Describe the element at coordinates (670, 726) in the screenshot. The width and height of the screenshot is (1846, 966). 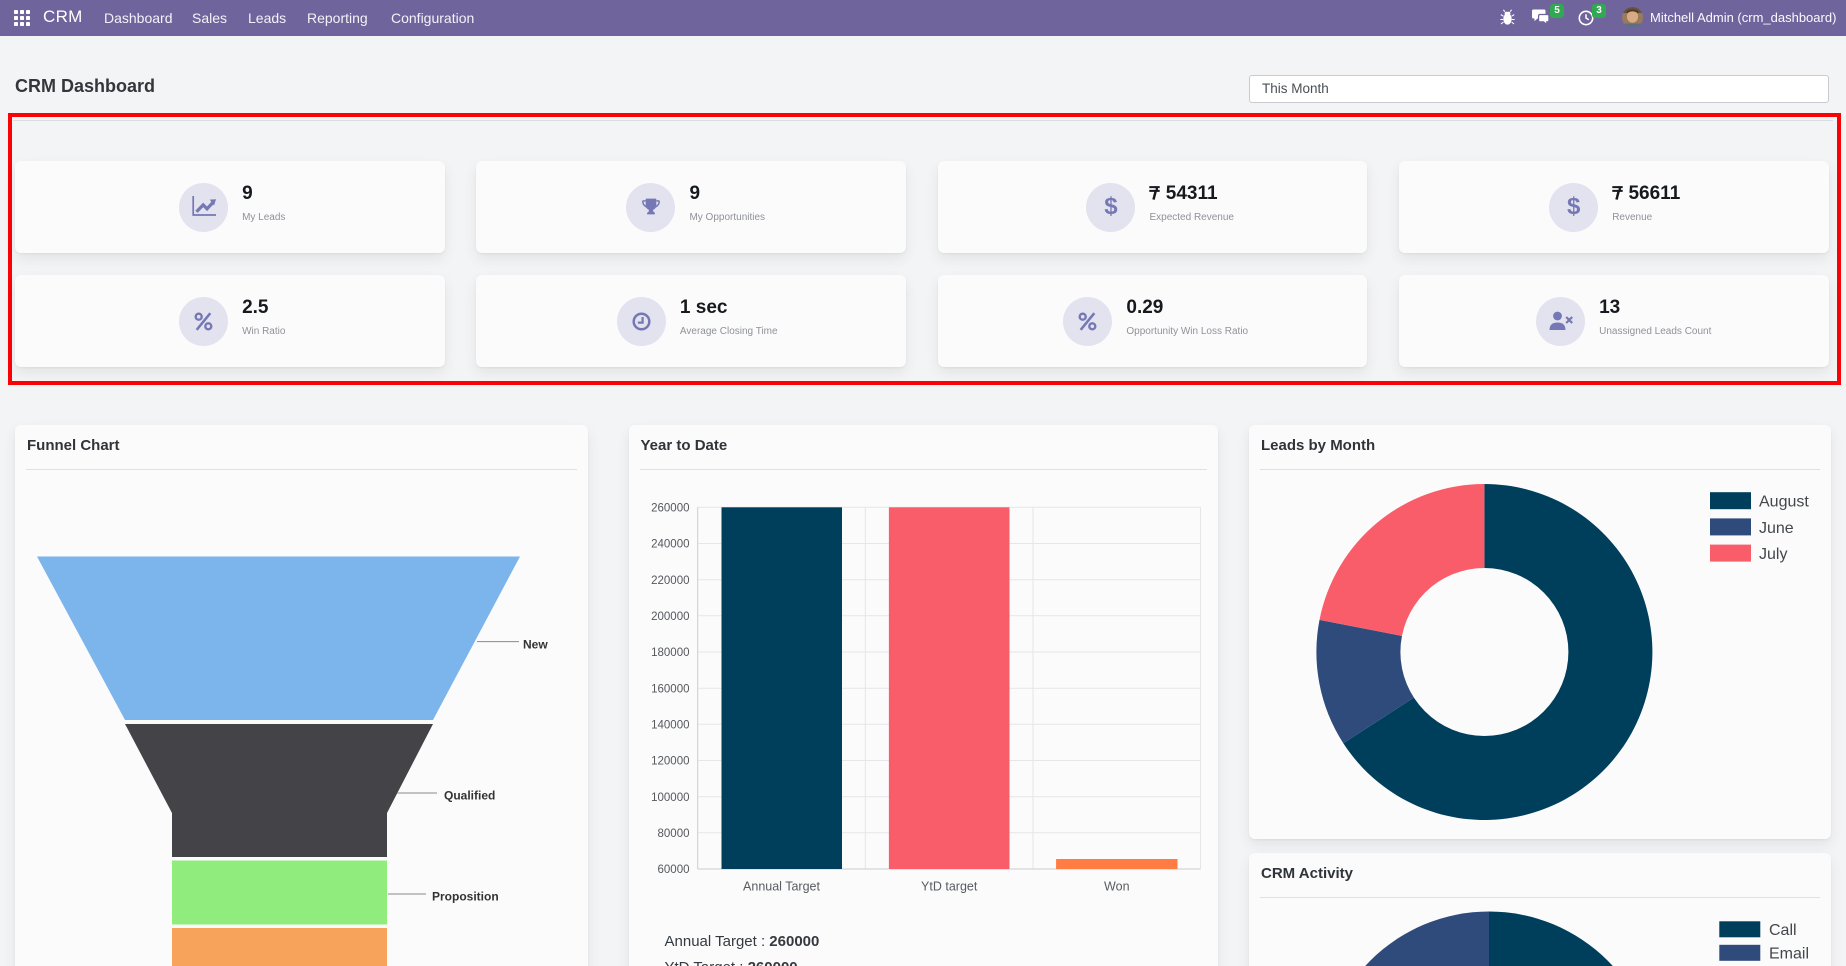
I see `svg-text: 140000` at that location.